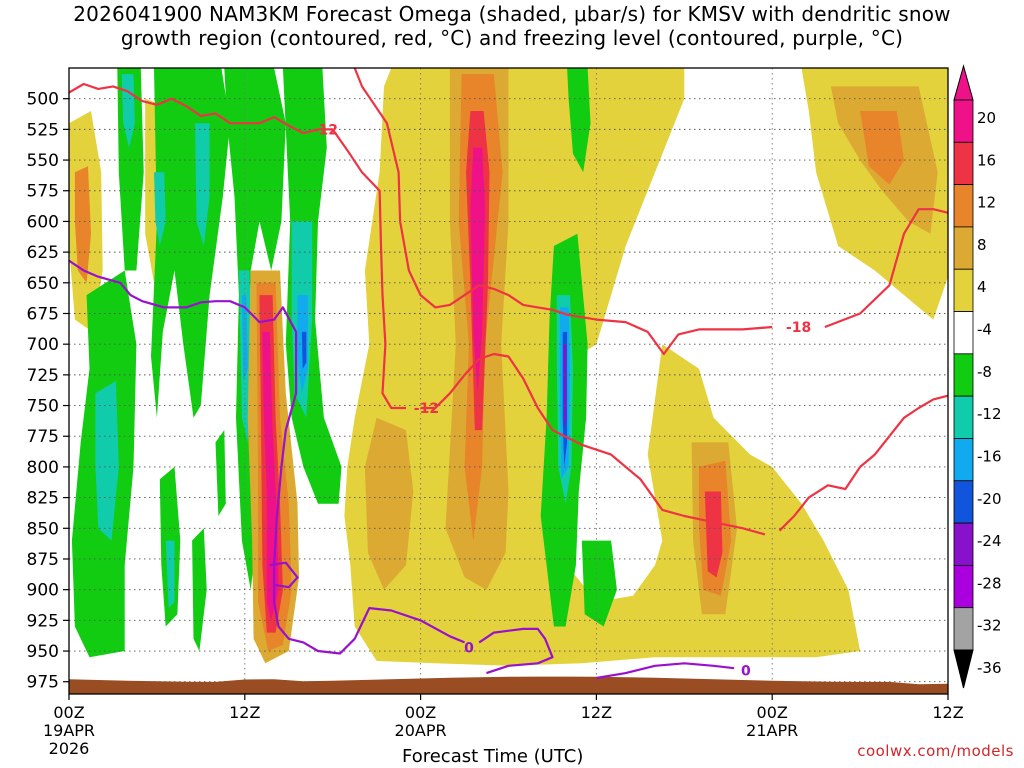 The image size is (1024, 768). I want to click on colorbar: 20 16 12 8 4 -4 -8 -12 -16 -20 -24 -28 -32 -36, so click(977, 376).